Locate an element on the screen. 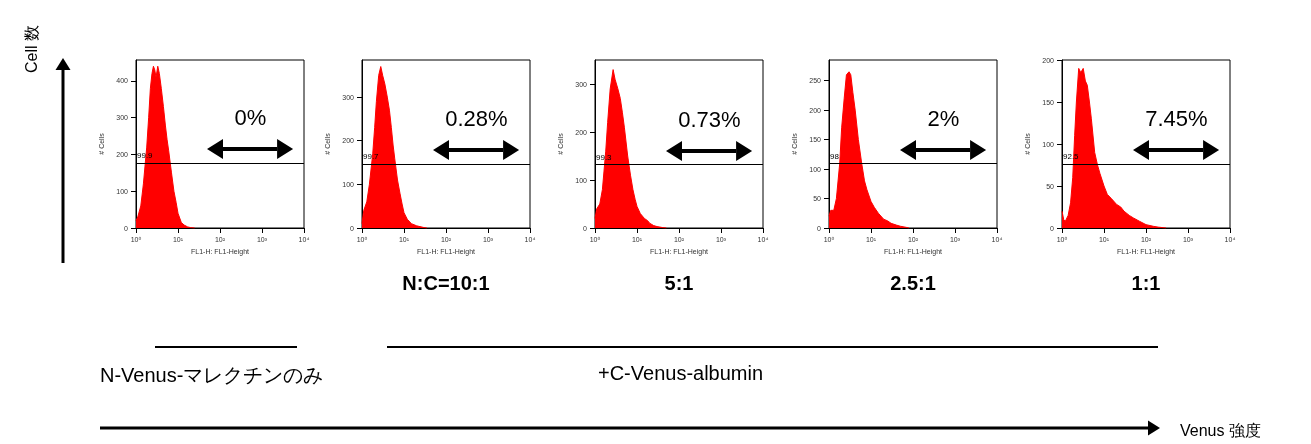 This screenshot has width=1311, height=444. text: N-Venus-マレクチンのみ is located at coordinates (212, 375).